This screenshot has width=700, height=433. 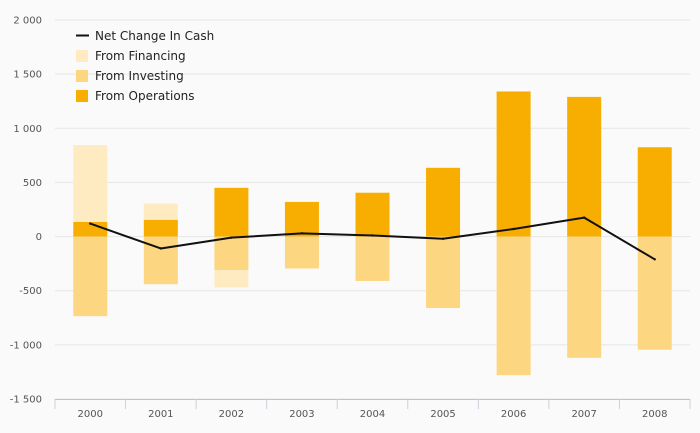 What do you see at coordinates (443, 238) in the screenshot?
I see `net-change-point-2005` at bounding box center [443, 238].